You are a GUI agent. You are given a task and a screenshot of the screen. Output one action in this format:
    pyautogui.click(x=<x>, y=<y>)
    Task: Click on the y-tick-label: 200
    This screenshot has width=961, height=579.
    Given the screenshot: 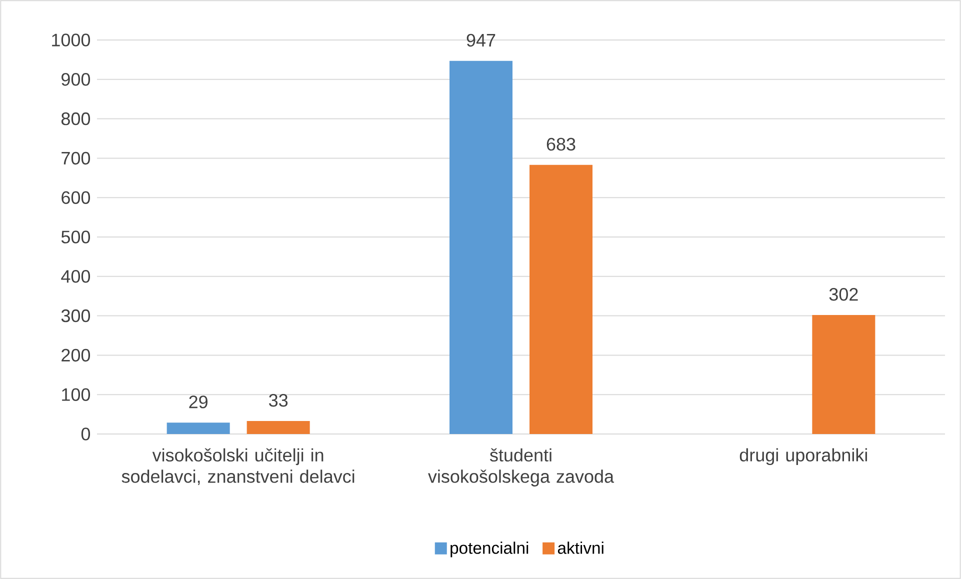 What is the action you would take?
    pyautogui.click(x=76, y=355)
    